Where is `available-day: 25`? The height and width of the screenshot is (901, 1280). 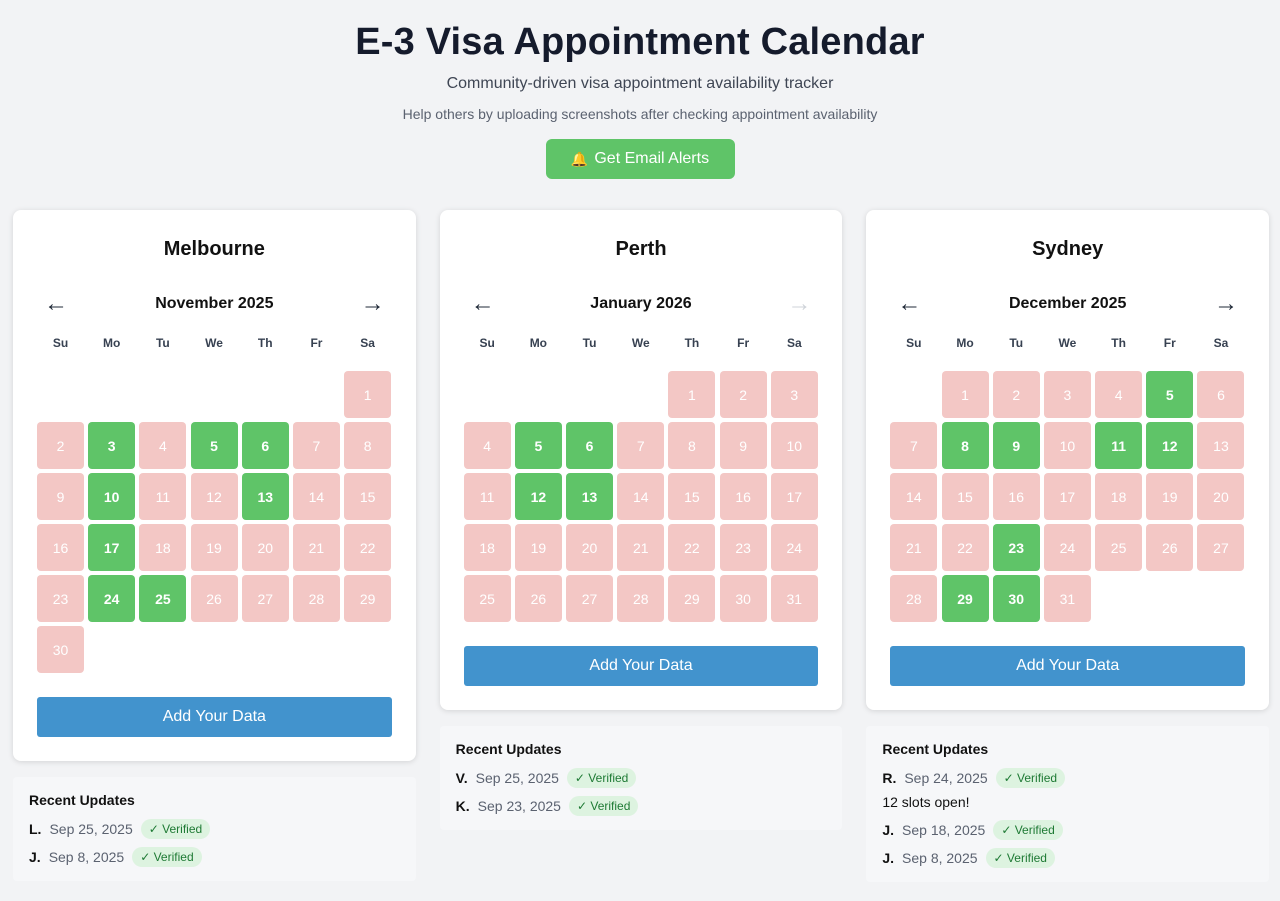 available-day: 25 is located at coordinates (163, 598).